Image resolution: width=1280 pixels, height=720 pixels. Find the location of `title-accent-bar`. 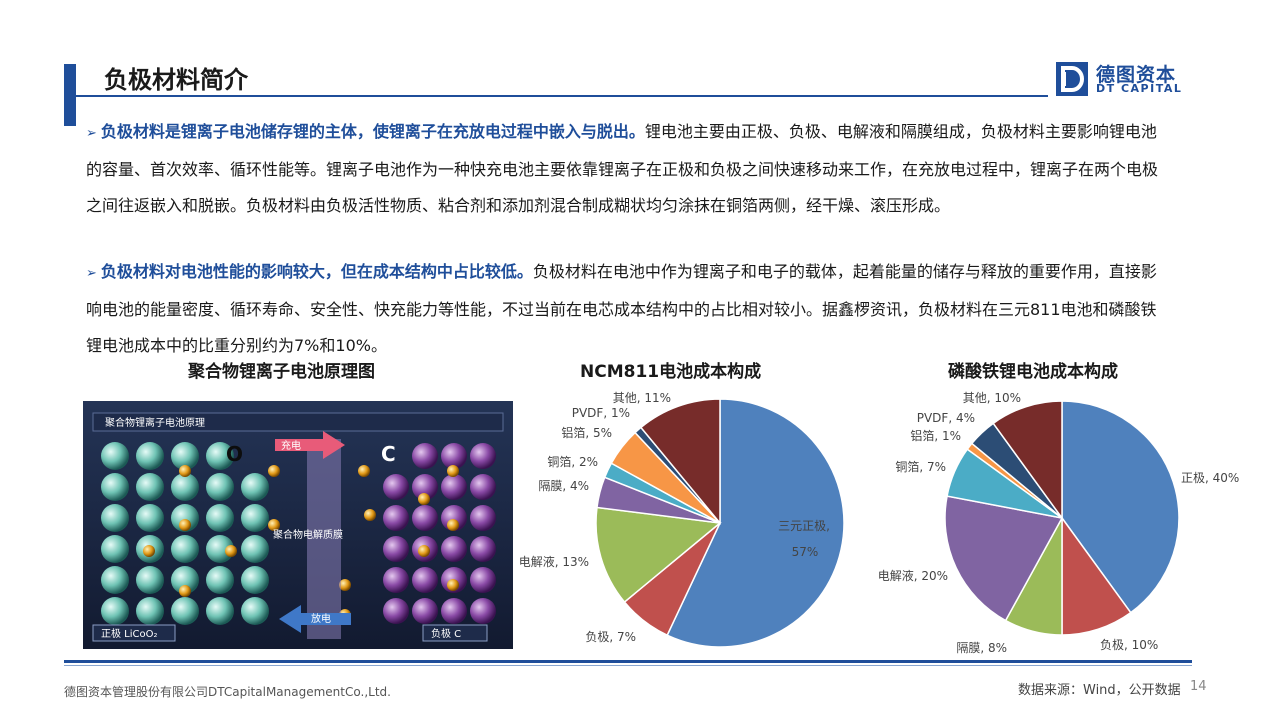

title-accent-bar is located at coordinates (70, 95).